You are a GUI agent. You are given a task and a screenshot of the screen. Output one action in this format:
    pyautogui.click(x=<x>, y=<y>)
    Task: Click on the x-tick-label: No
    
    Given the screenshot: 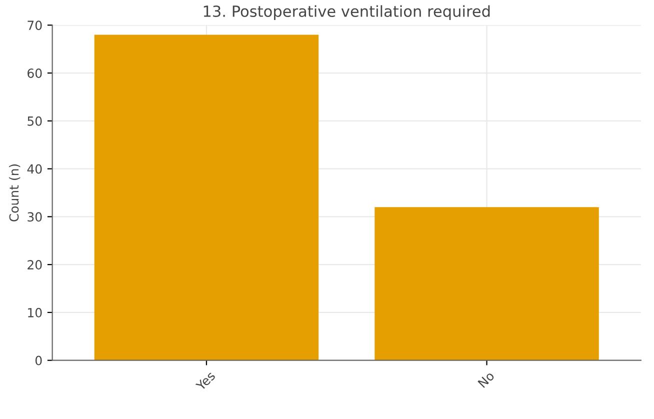 What is the action you would take?
    pyautogui.click(x=486, y=379)
    